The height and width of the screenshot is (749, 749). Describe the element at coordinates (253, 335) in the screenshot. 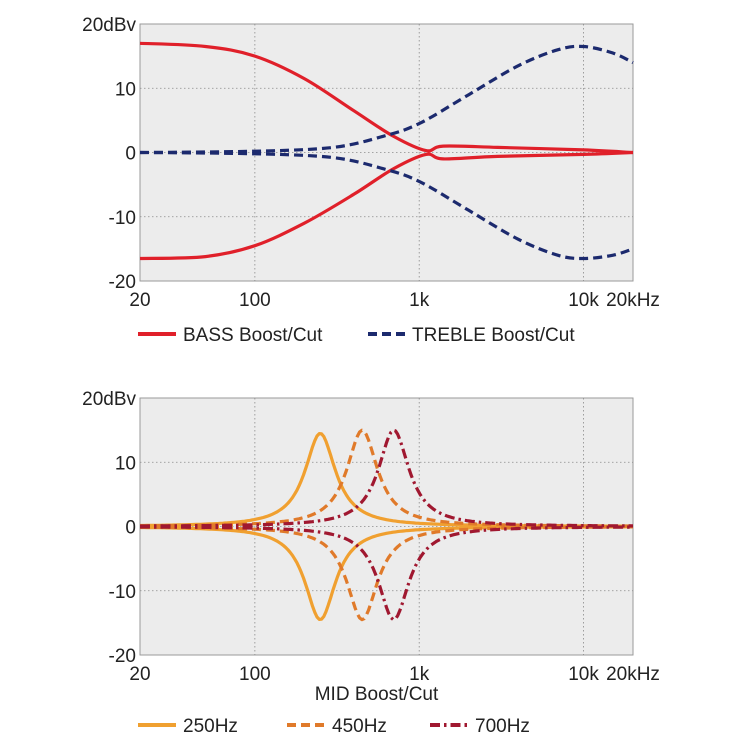

I see `legend-label: BASS Boost/Cut` at that location.